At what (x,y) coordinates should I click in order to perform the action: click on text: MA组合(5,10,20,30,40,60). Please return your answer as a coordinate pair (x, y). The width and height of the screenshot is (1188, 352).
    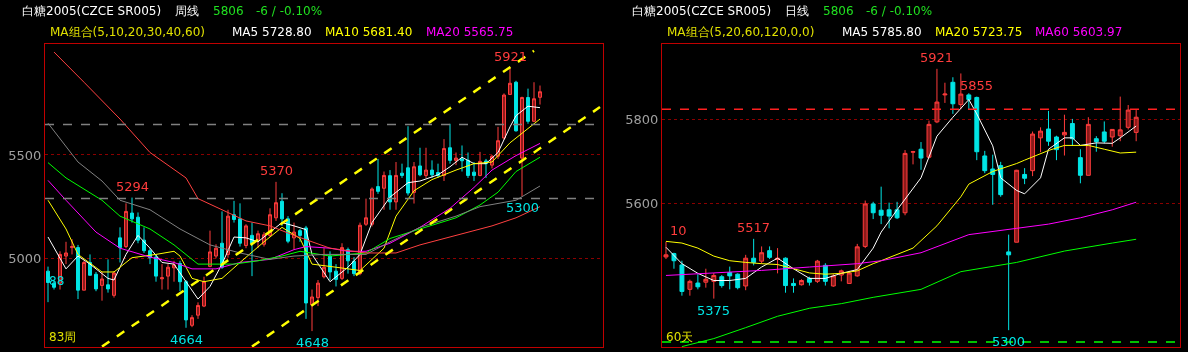
    Looking at the image, I should click on (127, 32).